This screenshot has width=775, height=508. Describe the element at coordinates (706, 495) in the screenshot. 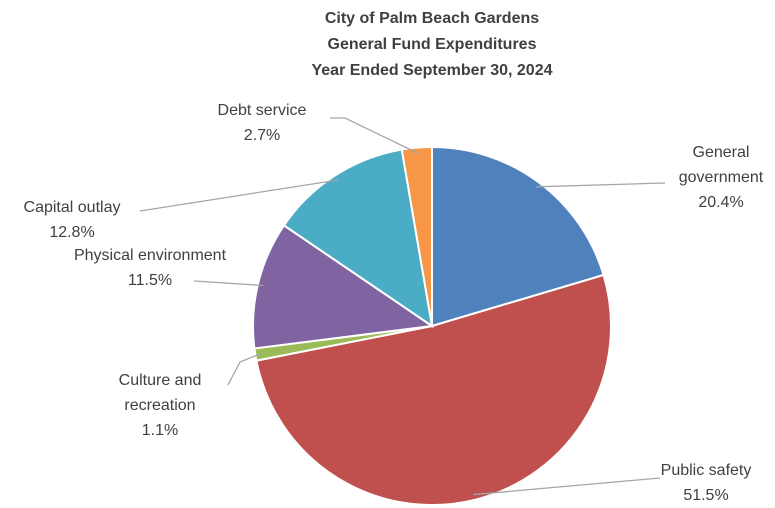

I see `slice-value-label: 51.5%` at that location.